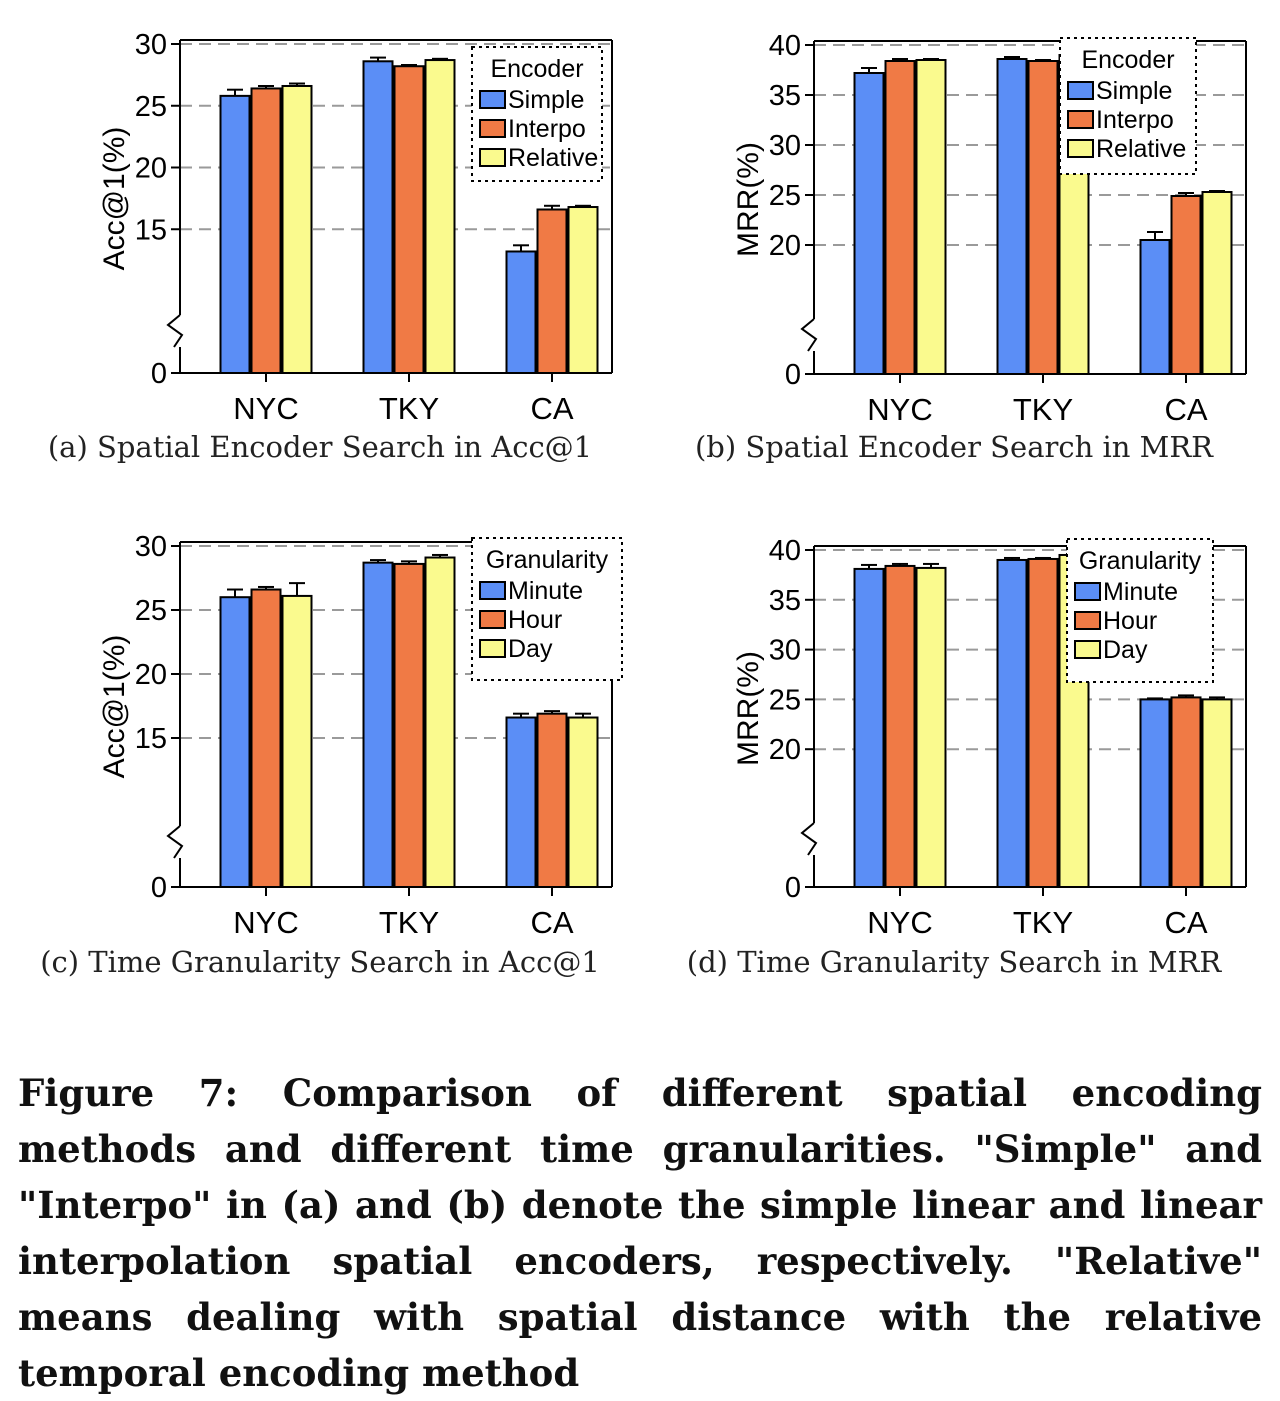 The image size is (1280, 1401). Describe the element at coordinates (1186, 792) in the screenshot. I see `bar-hour-ca` at that location.